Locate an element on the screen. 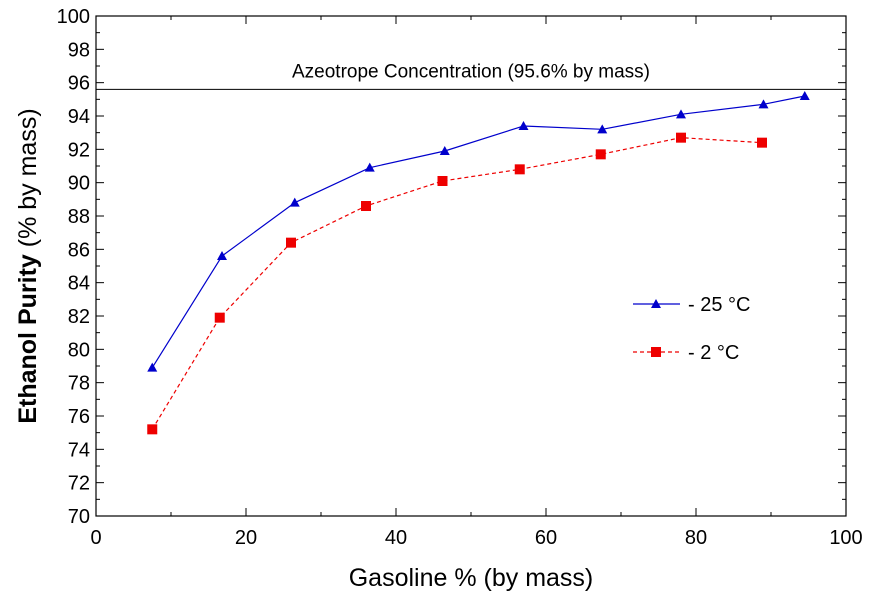 This screenshot has height=595, width=870. y-tick-label: 98 is located at coordinates (79, 50).